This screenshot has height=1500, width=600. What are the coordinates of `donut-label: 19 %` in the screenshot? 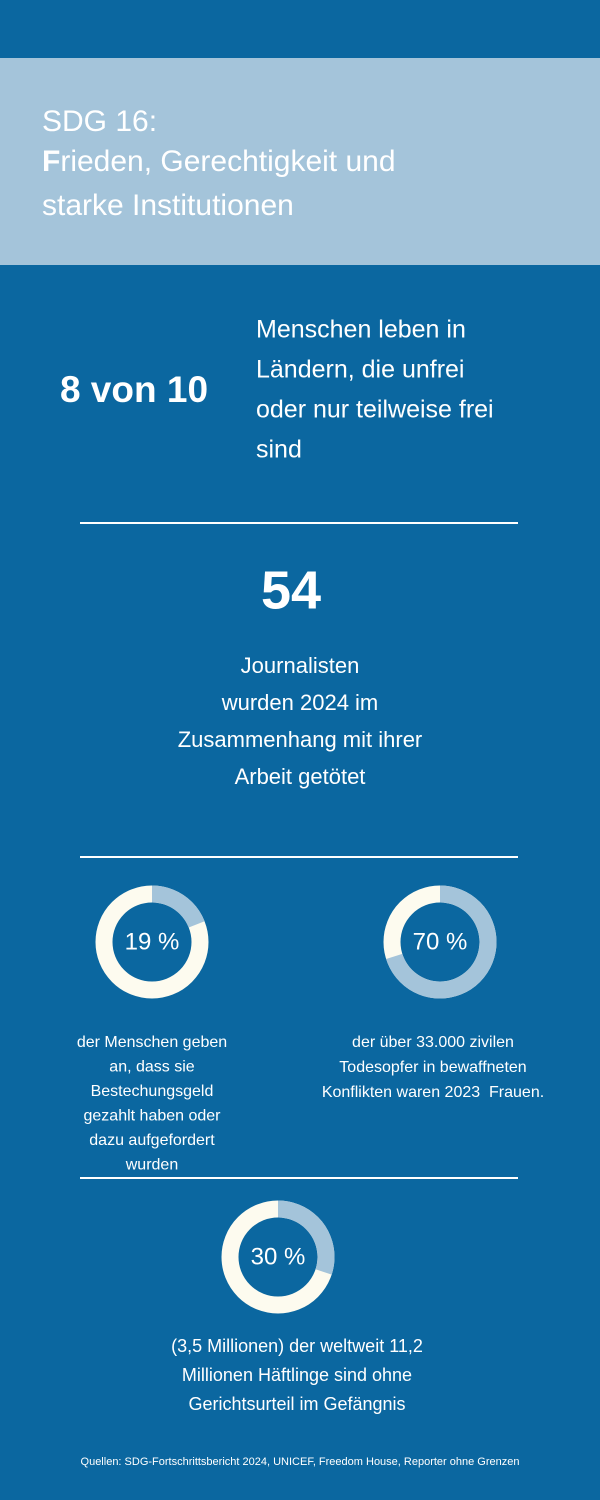 It's located at (152, 941).